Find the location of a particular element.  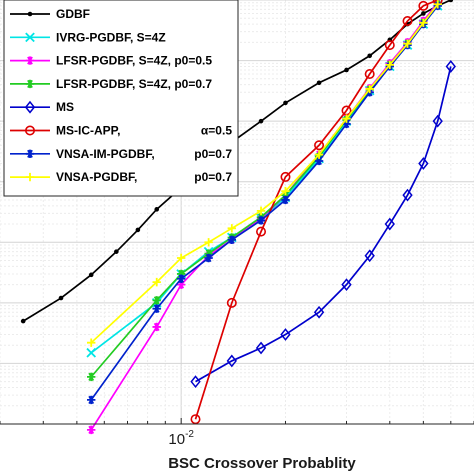

x-tick-labels: 10-2 is located at coordinates (181, 438).